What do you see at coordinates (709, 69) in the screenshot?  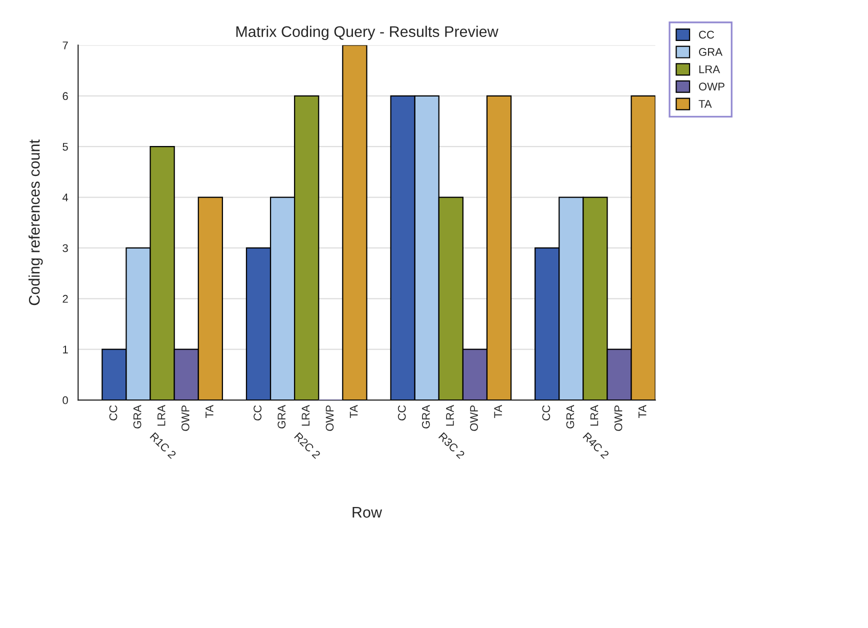 I see `legend-label: LRA` at bounding box center [709, 69].